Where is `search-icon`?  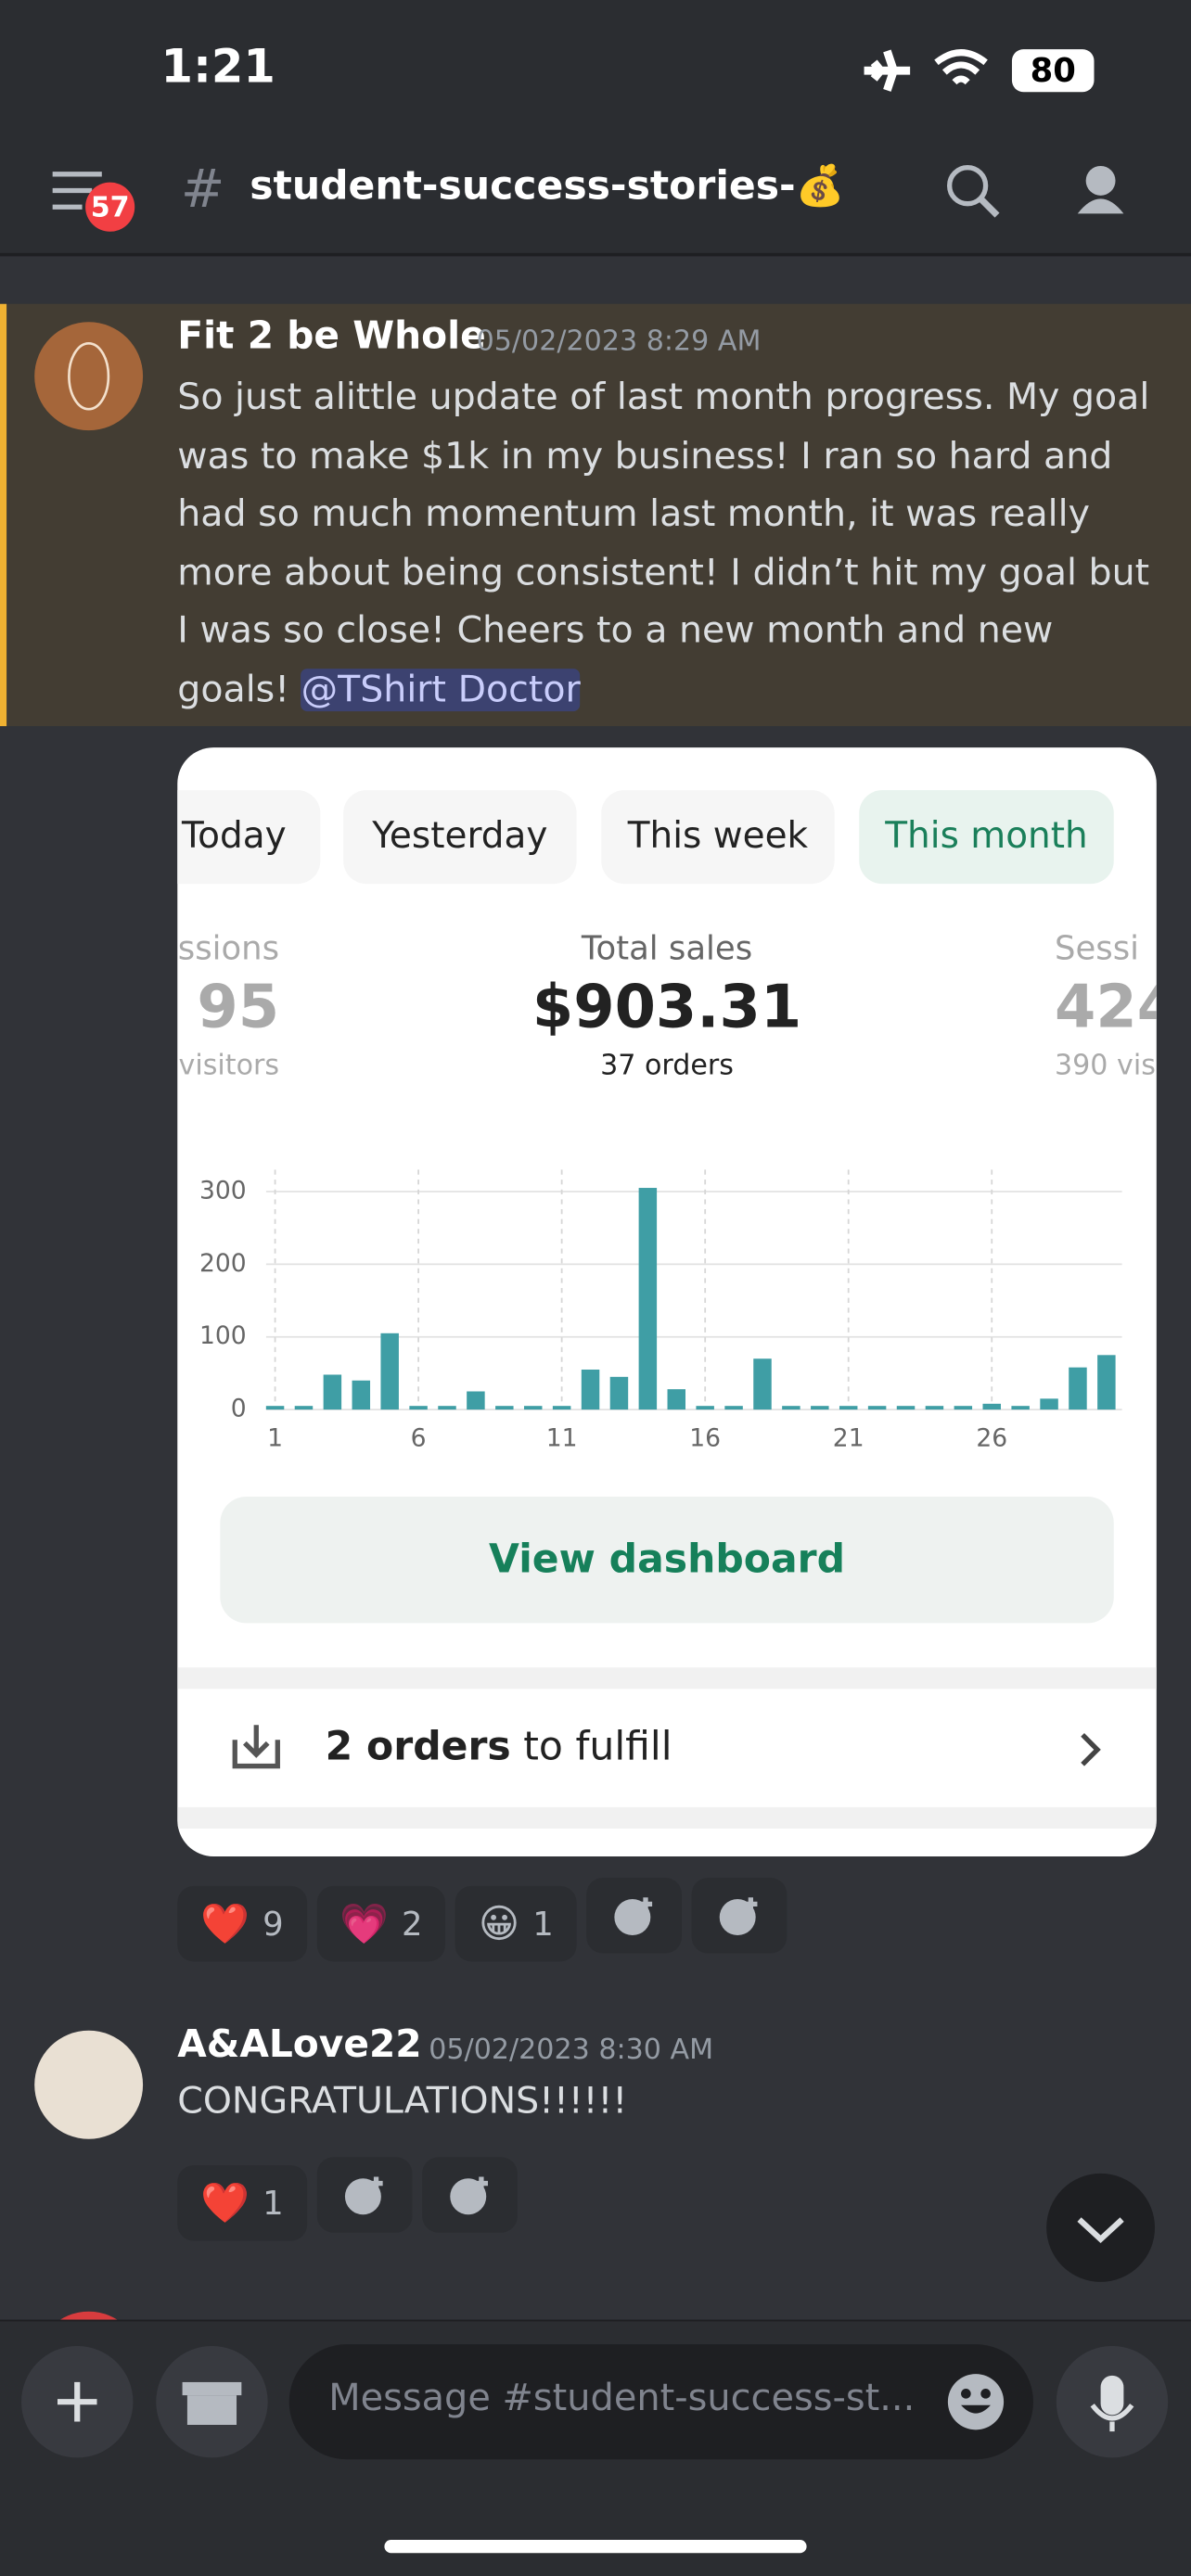 search-icon is located at coordinates (967, 186).